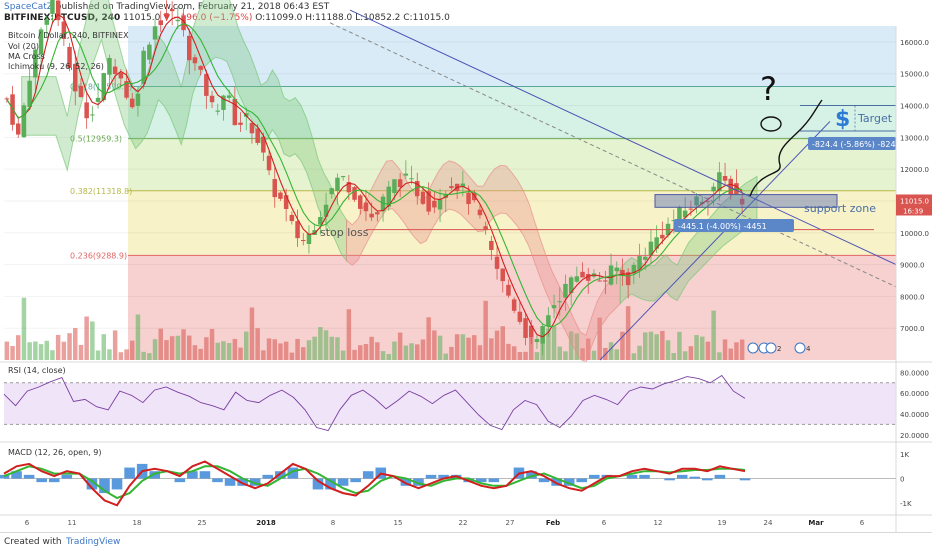 The image size is (932, 551). Describe the element at coordinates (93, 542) in the screenshot. I see `tradingview-brand: TradingView` at that location.